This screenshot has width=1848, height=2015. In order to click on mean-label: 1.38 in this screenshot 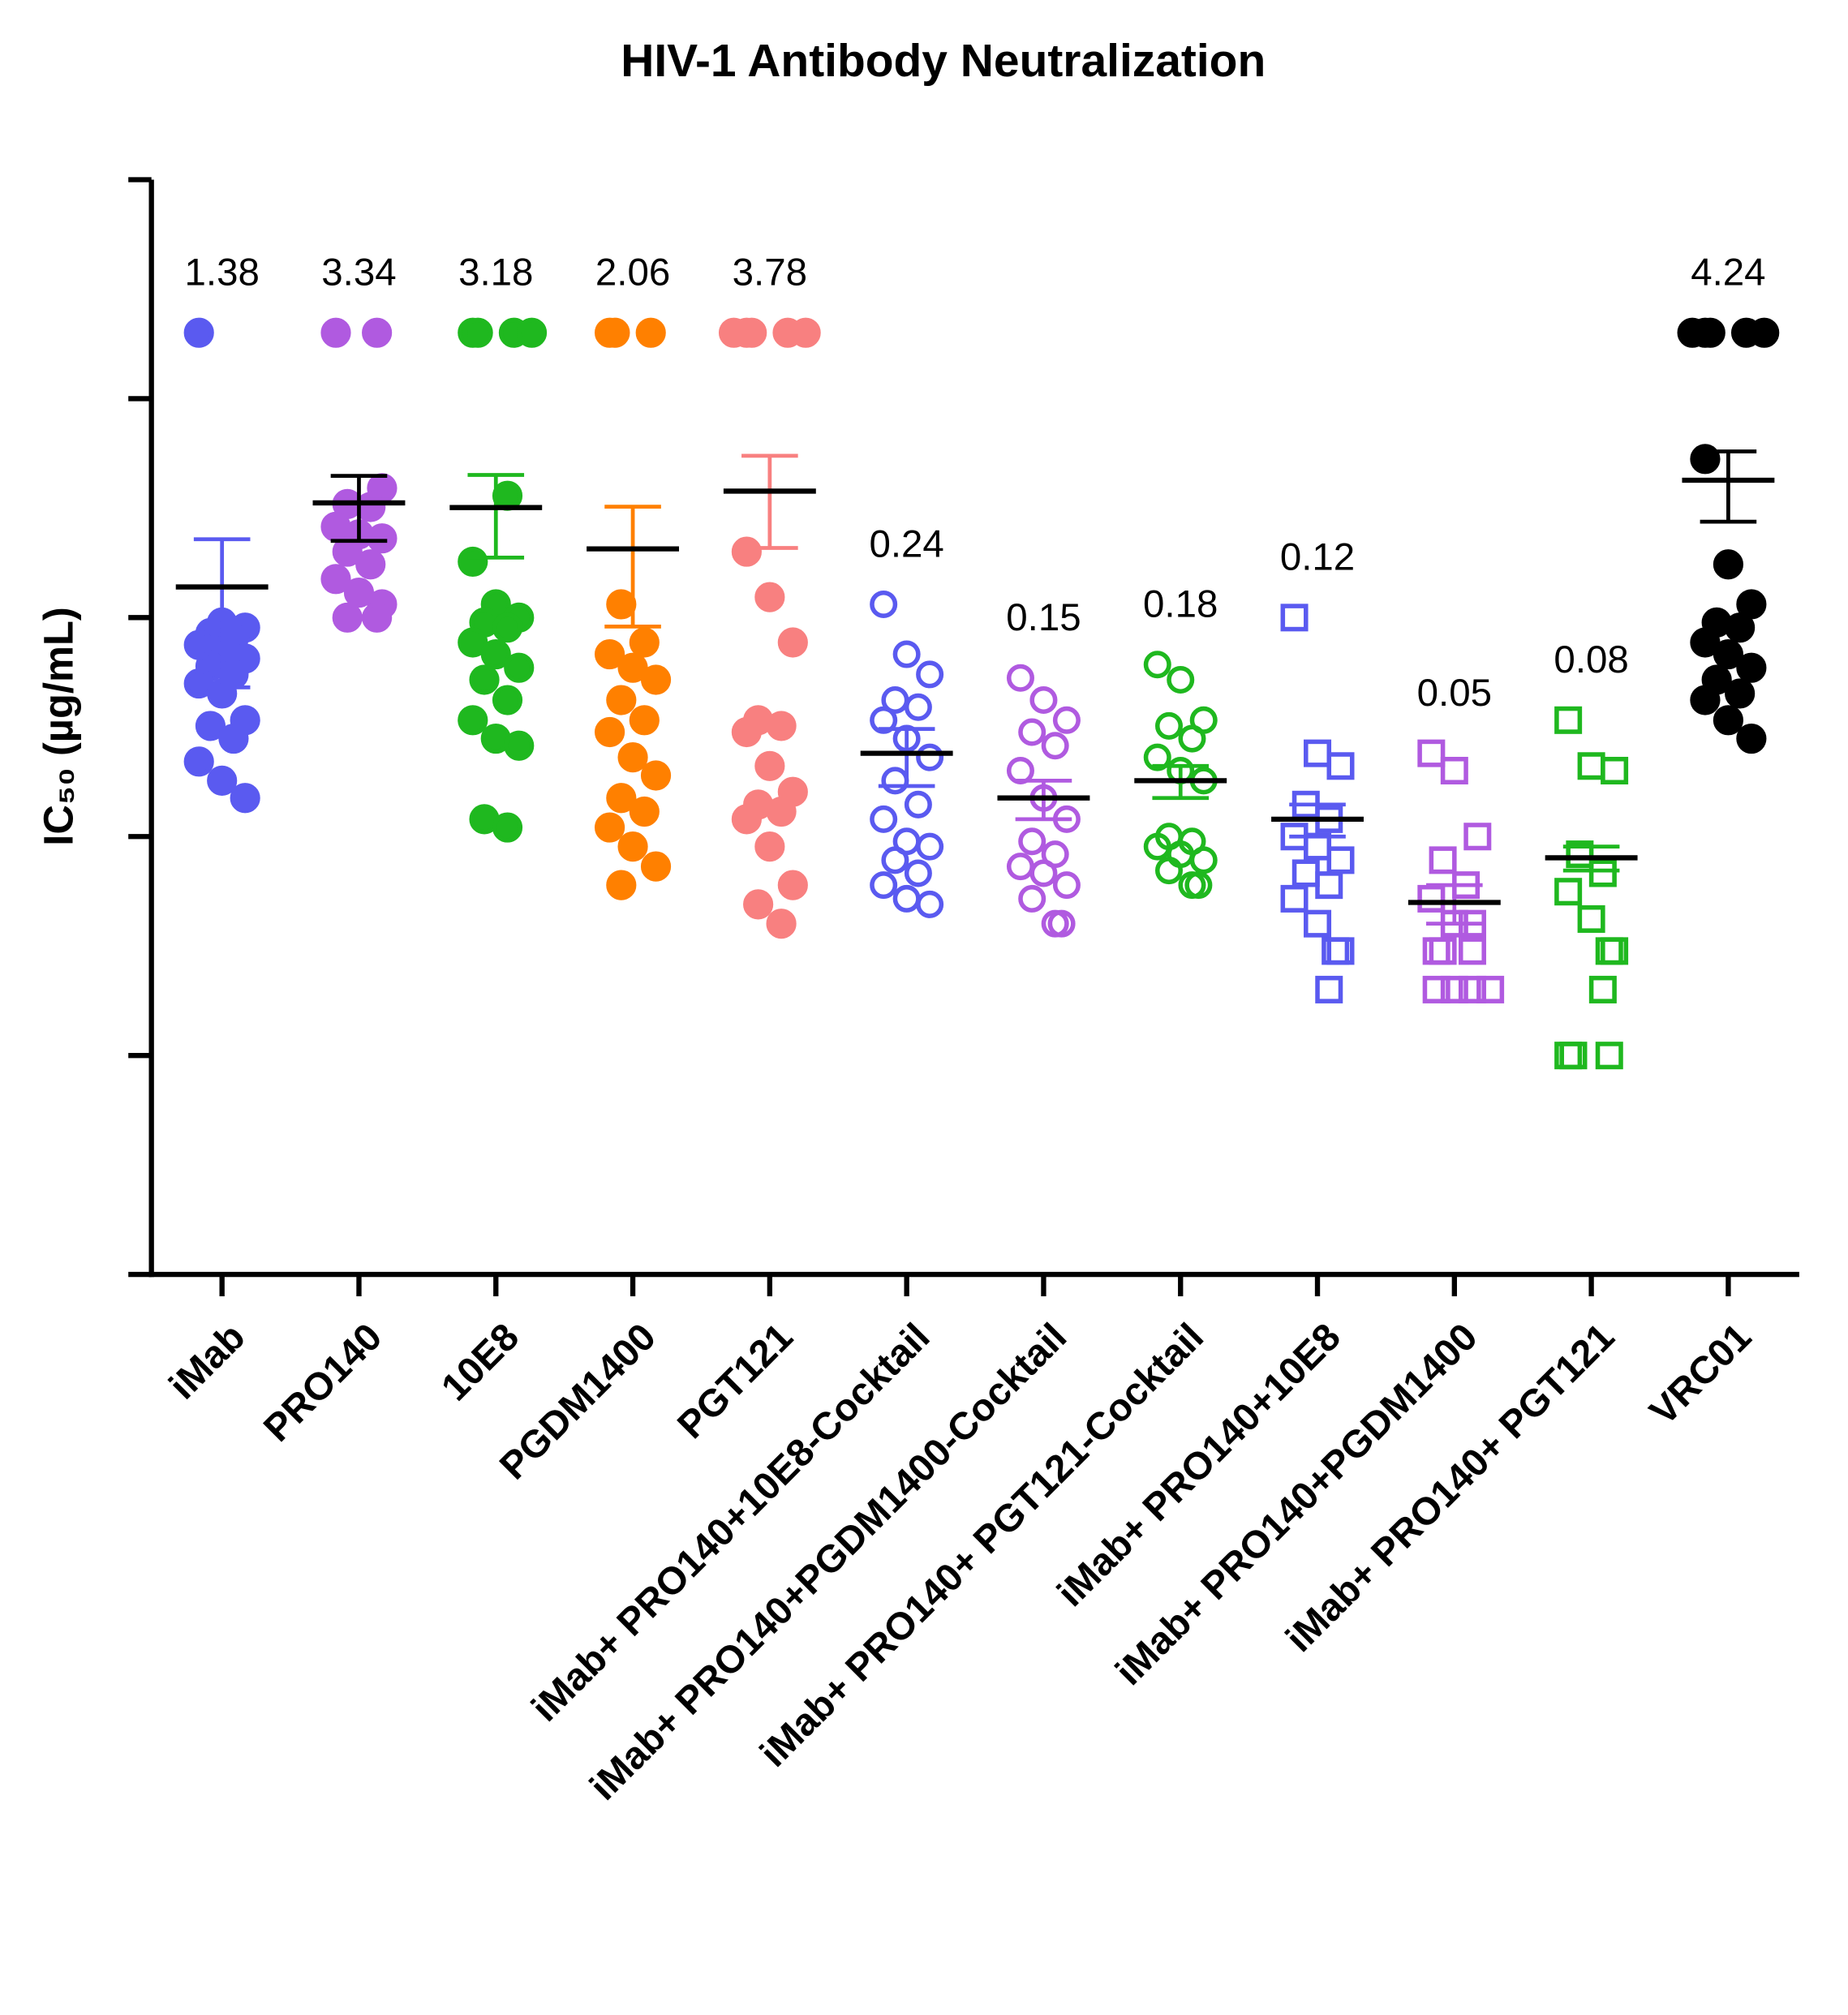, I will do `click(221, 272)`.